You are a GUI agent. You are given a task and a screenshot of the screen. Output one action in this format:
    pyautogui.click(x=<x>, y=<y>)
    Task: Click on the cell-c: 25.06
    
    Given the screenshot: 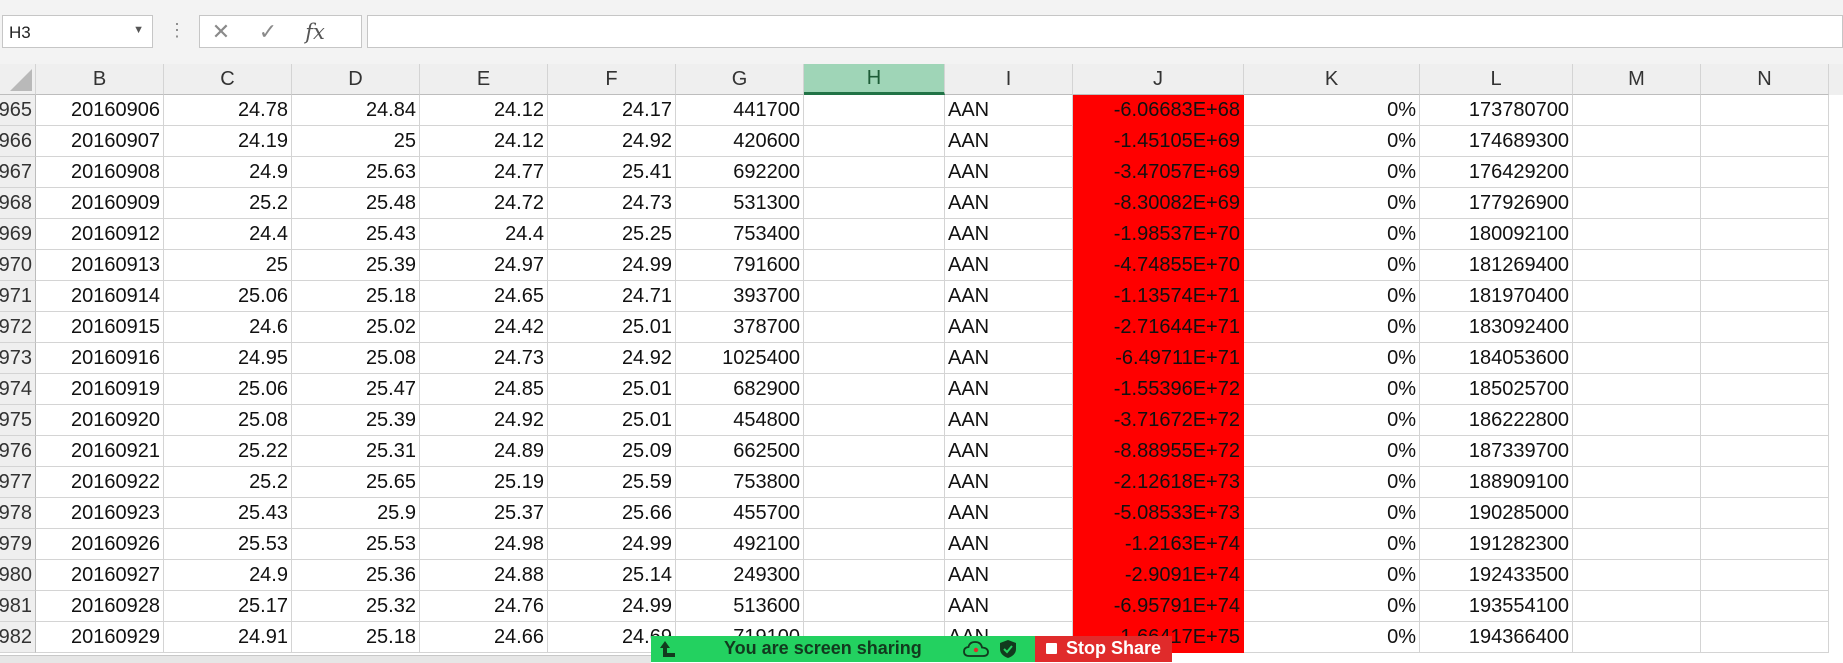 What is the action you would take?
    pyautogui.click(x=228, y=296)
    